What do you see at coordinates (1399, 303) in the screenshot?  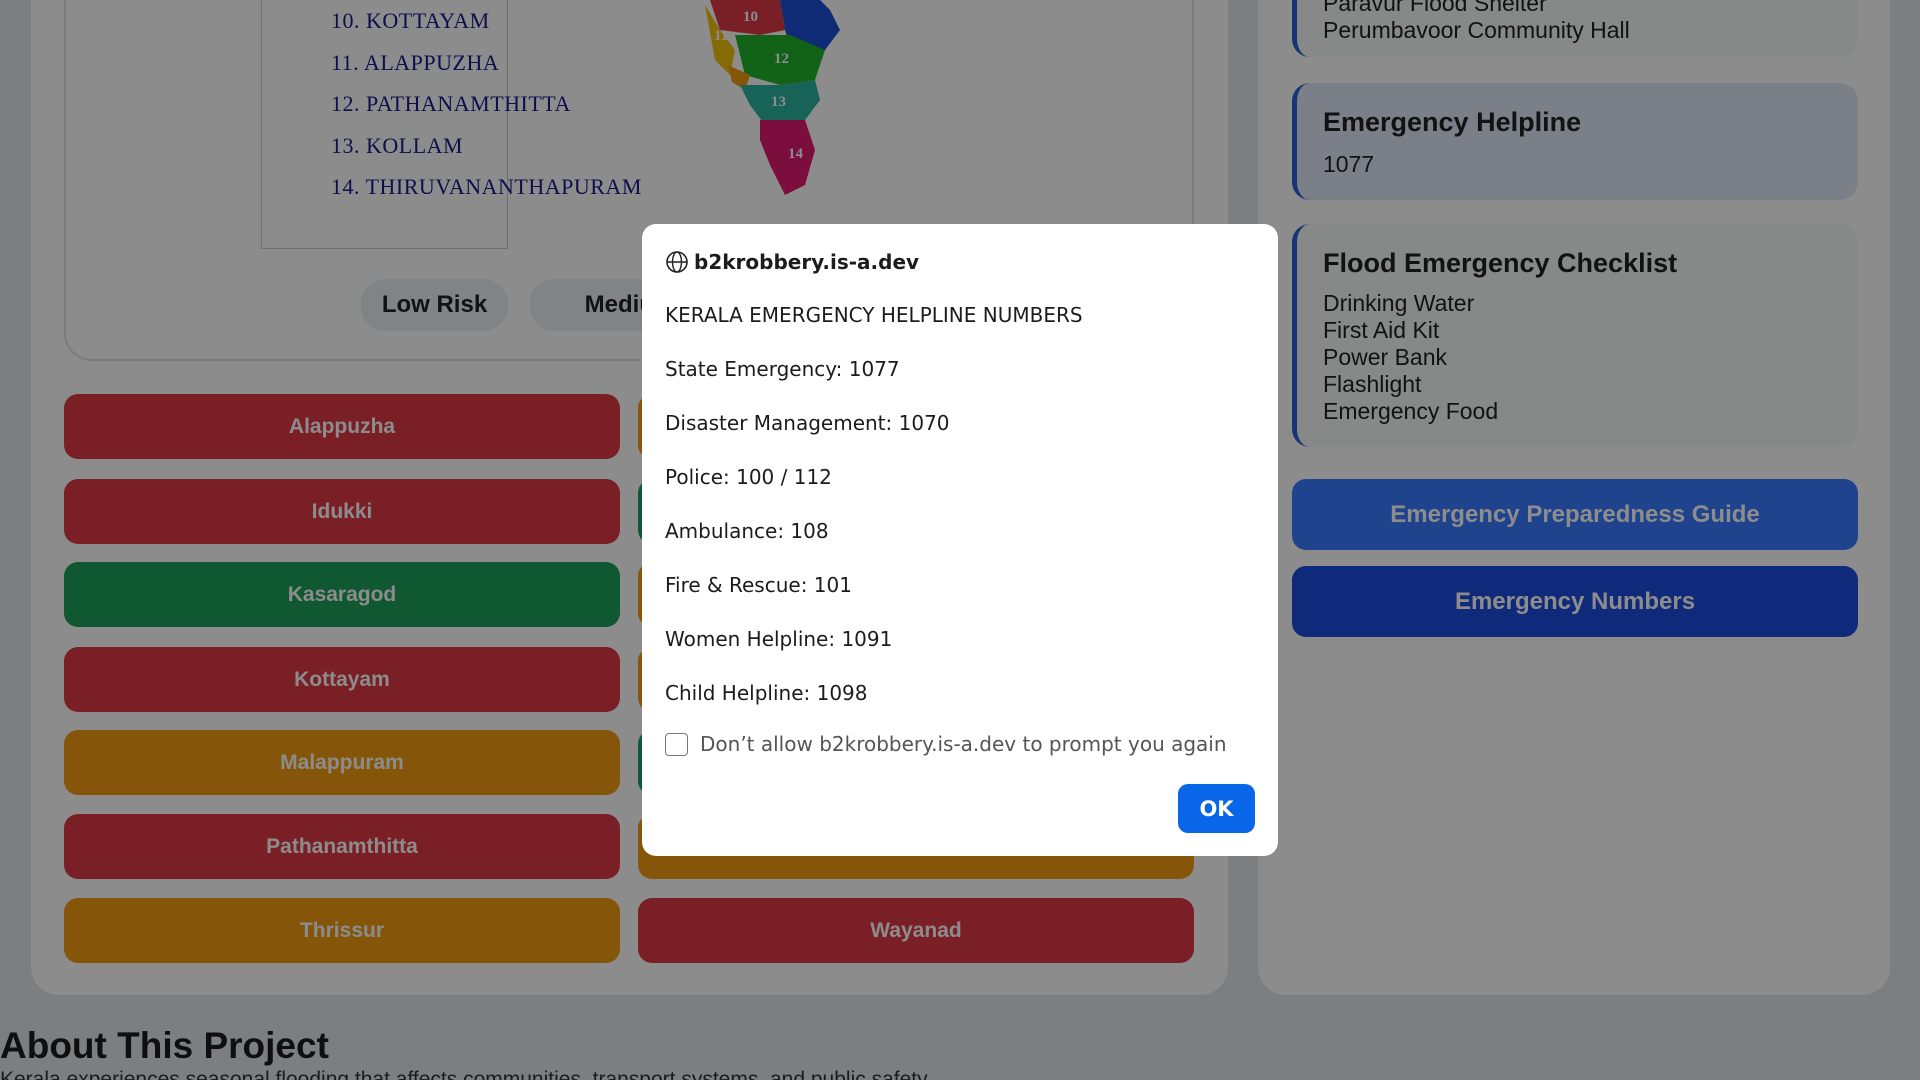 I see `checklist-item: Drinking Water` at bounding box center [1399, 303].